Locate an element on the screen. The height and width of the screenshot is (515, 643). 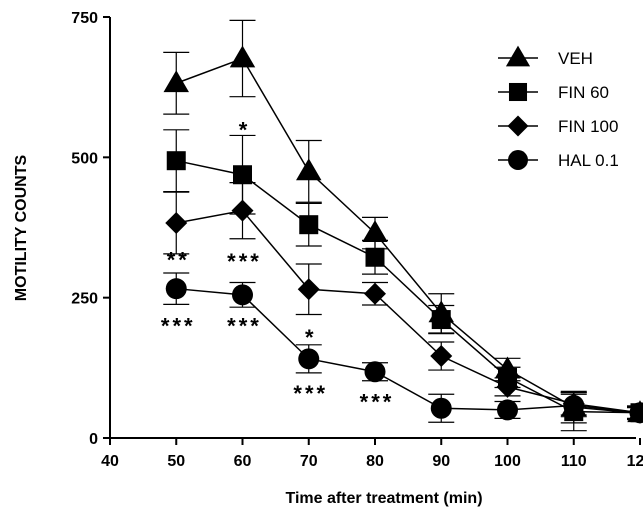
legend: VEH FIN 60 FIN 100 HAL 0.1 is located at coordinates (558, 107).